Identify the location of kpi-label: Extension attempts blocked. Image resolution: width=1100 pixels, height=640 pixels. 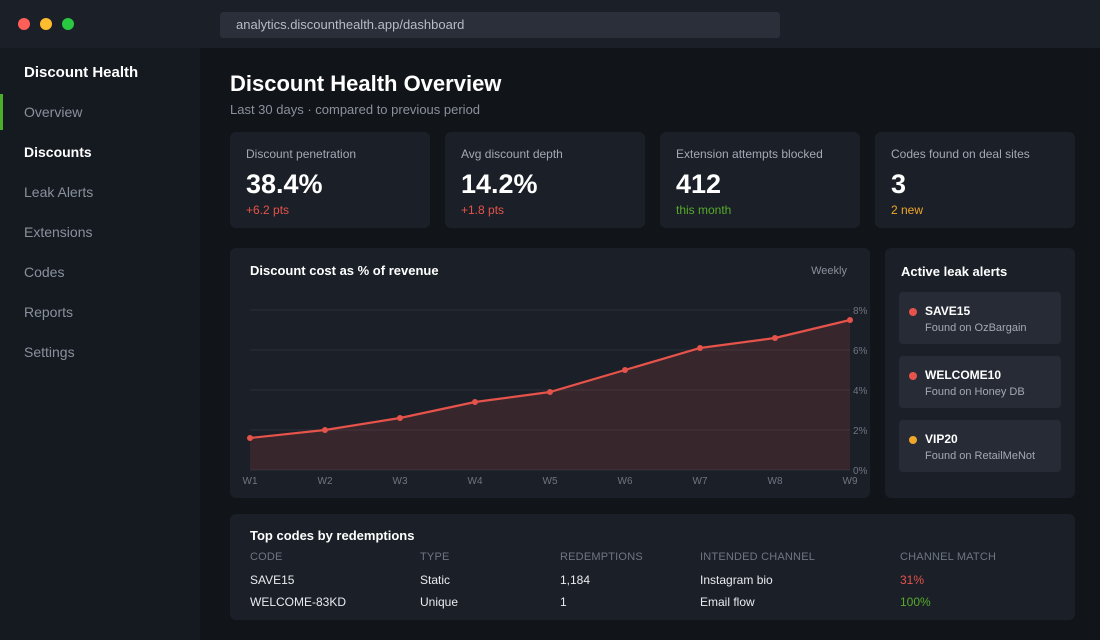
(749, 154).